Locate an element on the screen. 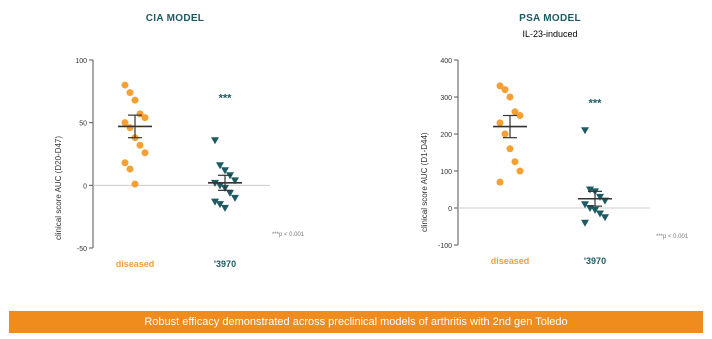 The width and height of the screenshot is (712, 339). chart-title: CIA MODEL is located at coordinates (175, 18).